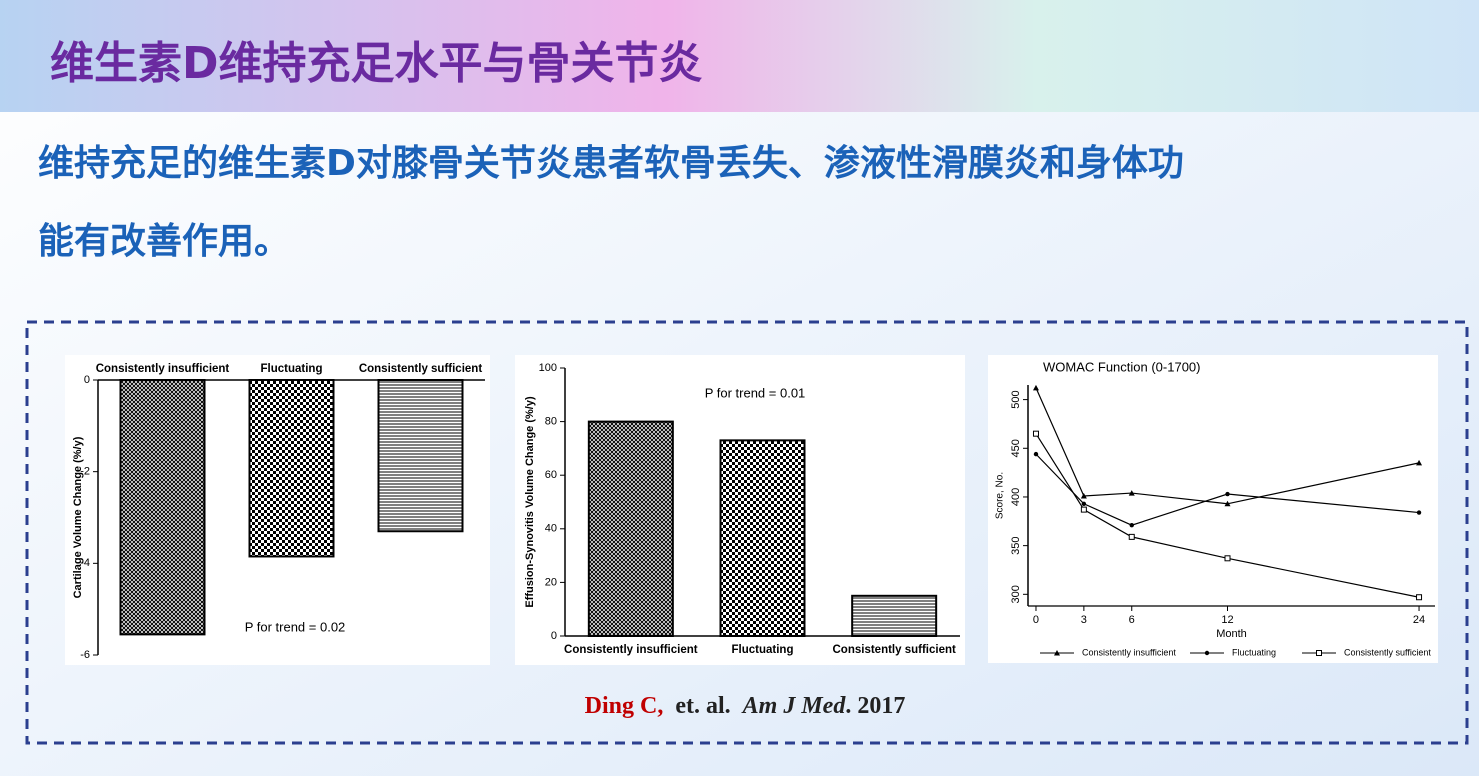 The image size is (1479, 776). What do you see at coordinates (85, 472) in the screenshot?
I see `y-tick-label: -2` at bounding box center [85, 472].